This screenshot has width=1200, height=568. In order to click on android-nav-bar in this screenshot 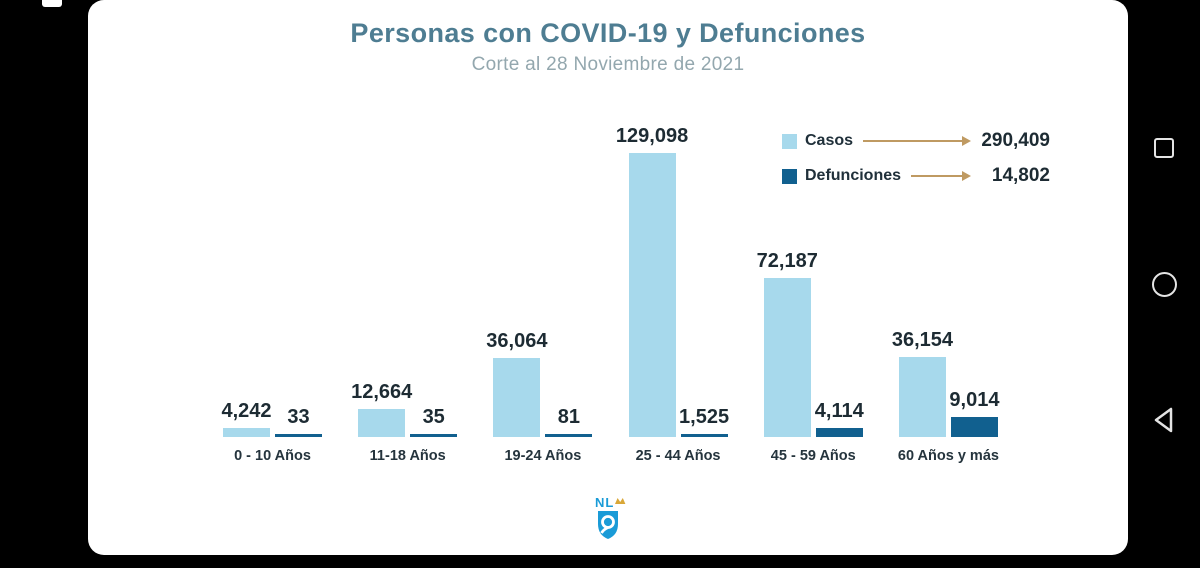, I will do `click(1164, 284)`.